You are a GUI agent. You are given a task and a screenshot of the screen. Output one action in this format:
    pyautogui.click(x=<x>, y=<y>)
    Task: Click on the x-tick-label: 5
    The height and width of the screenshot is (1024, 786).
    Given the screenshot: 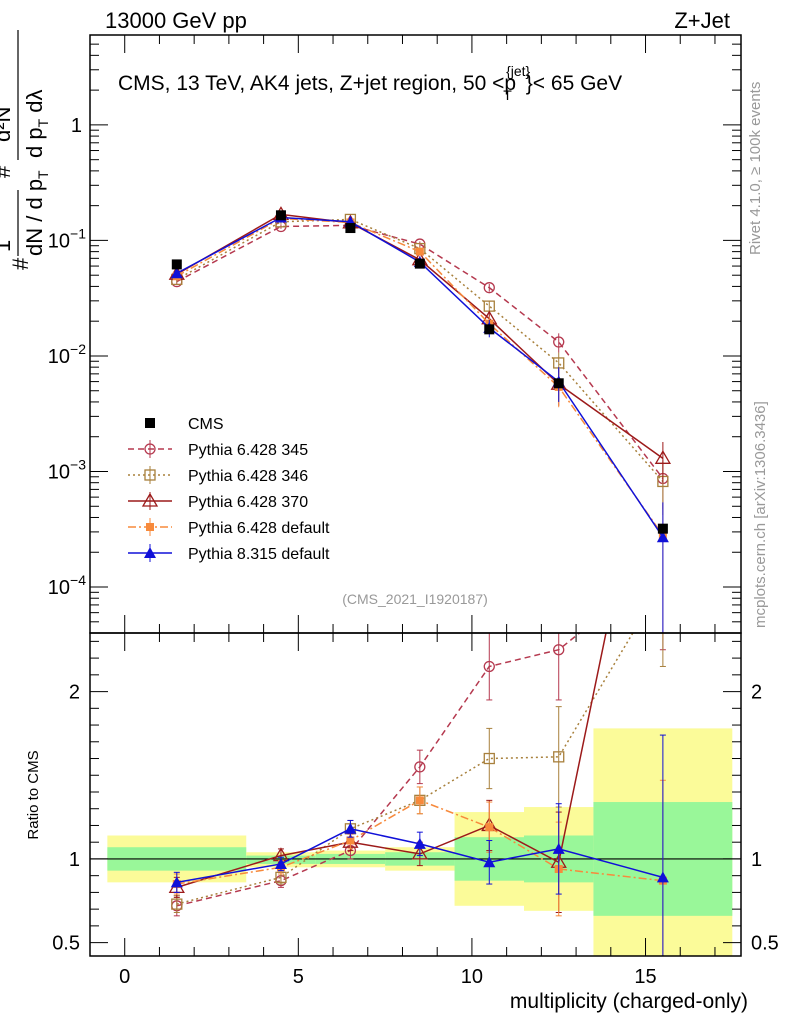 What is the action you would take?
    pyautogui.click(x=298, y=977)
    